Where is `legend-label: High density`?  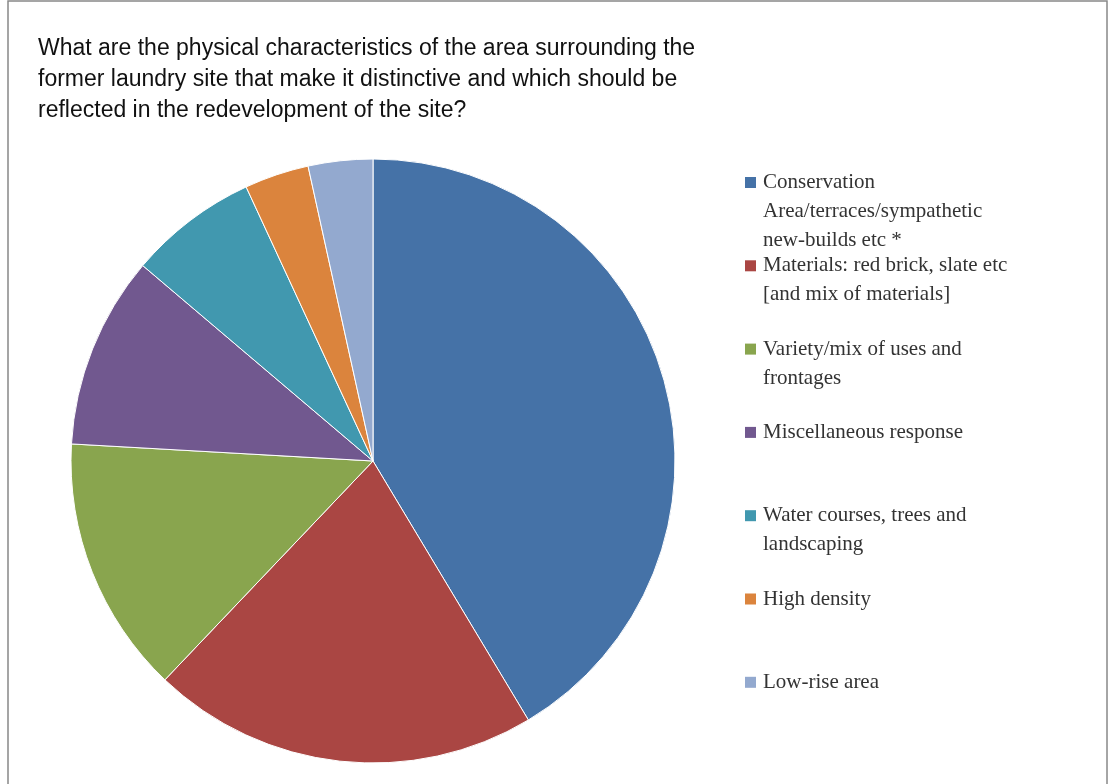
legend-label: High density is located at coordinates (817, 597).